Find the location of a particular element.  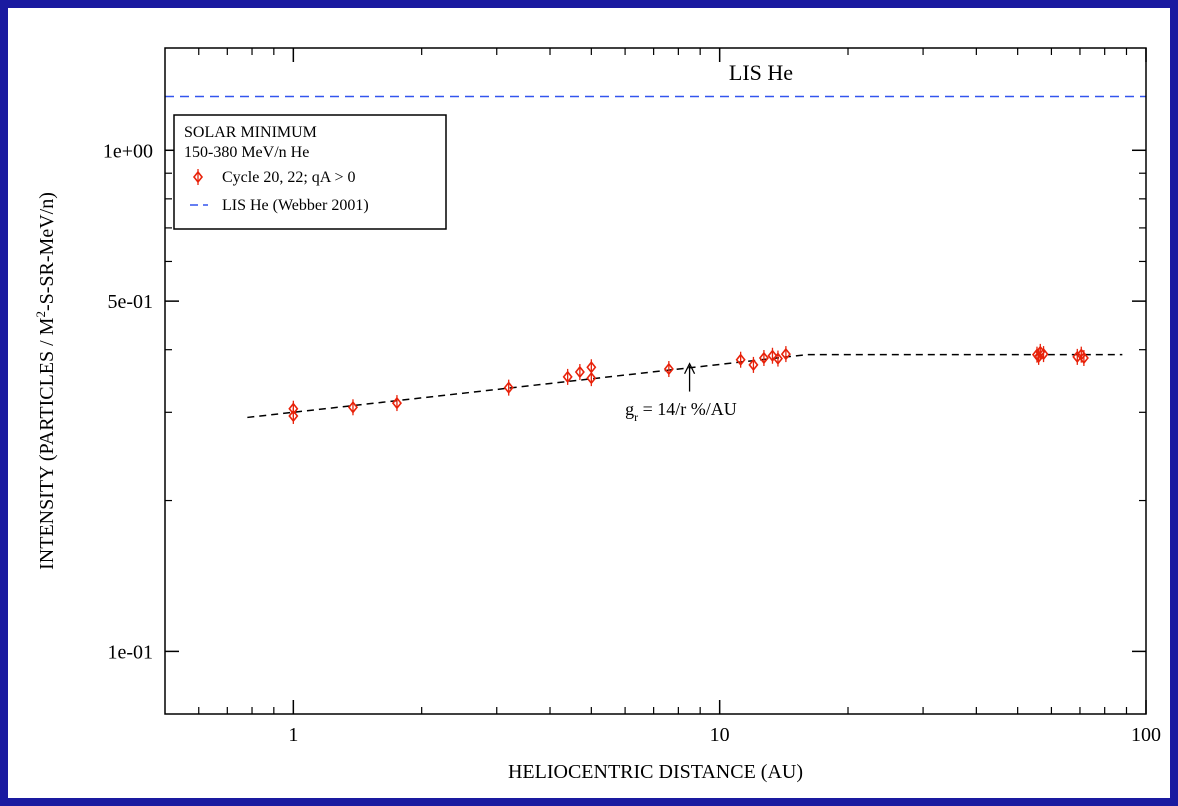

legend-entry-label: LIS He (Webber 2001) is located at coordinates (295, 205).